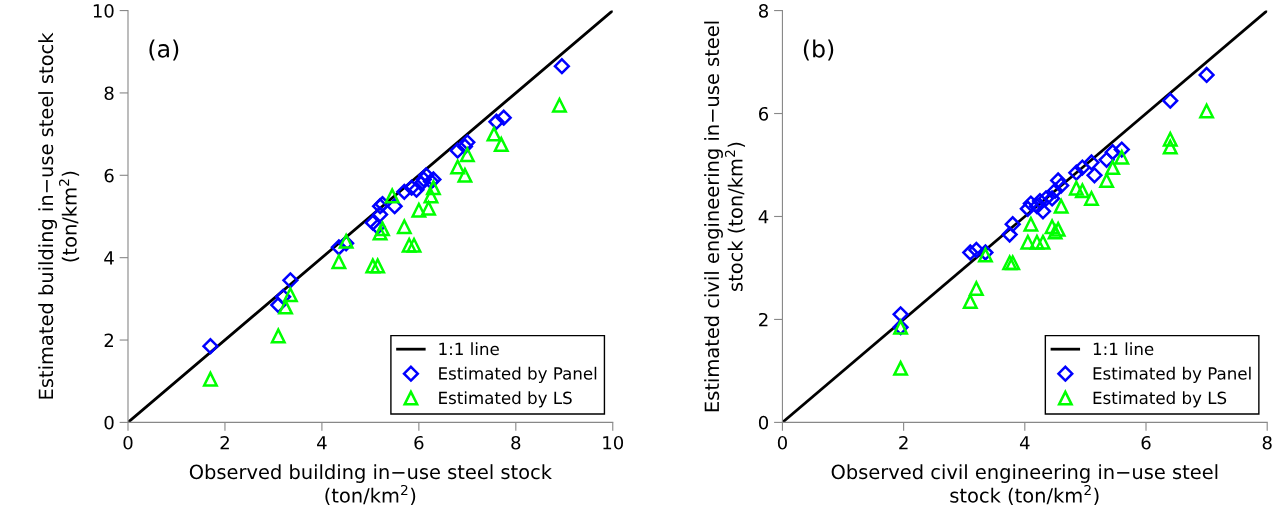 This screenshot has height=528, width=1280. I want to click on y-axis-title: Estimated building in−use steel stock (ton/km$^{2}$), so click(59, 215).